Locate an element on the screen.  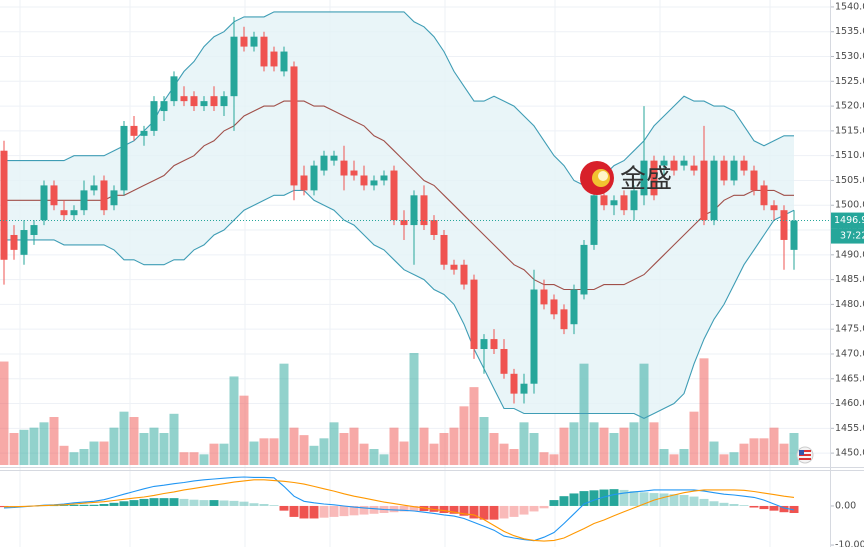
countdown-label: 37:22 is located at coordinates (852, 236).